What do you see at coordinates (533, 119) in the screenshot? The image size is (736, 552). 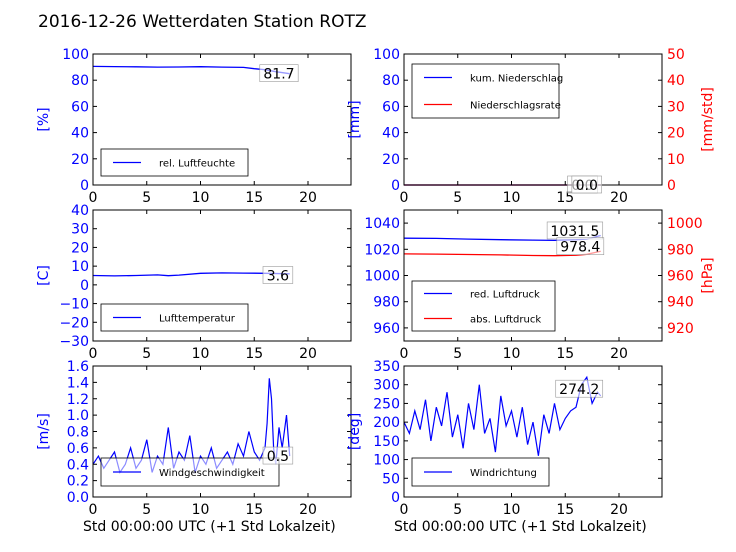 I see `plot-frame-rain` at bounding box center [533, 119].